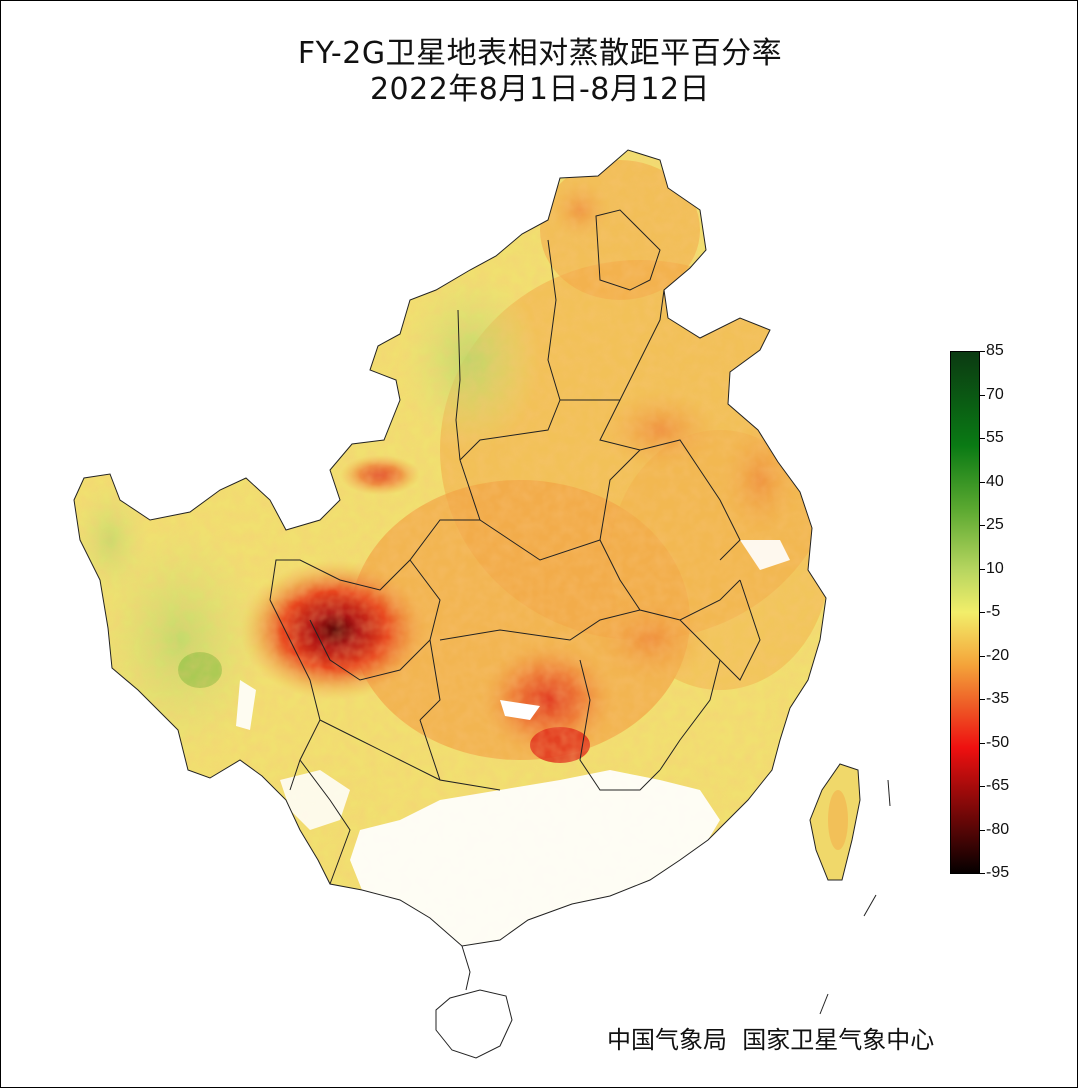  What do you see at coordinates (995, 394) in the screenshot?
I see `color-bar-tick-label: 70` at bounding box center [995, 394].